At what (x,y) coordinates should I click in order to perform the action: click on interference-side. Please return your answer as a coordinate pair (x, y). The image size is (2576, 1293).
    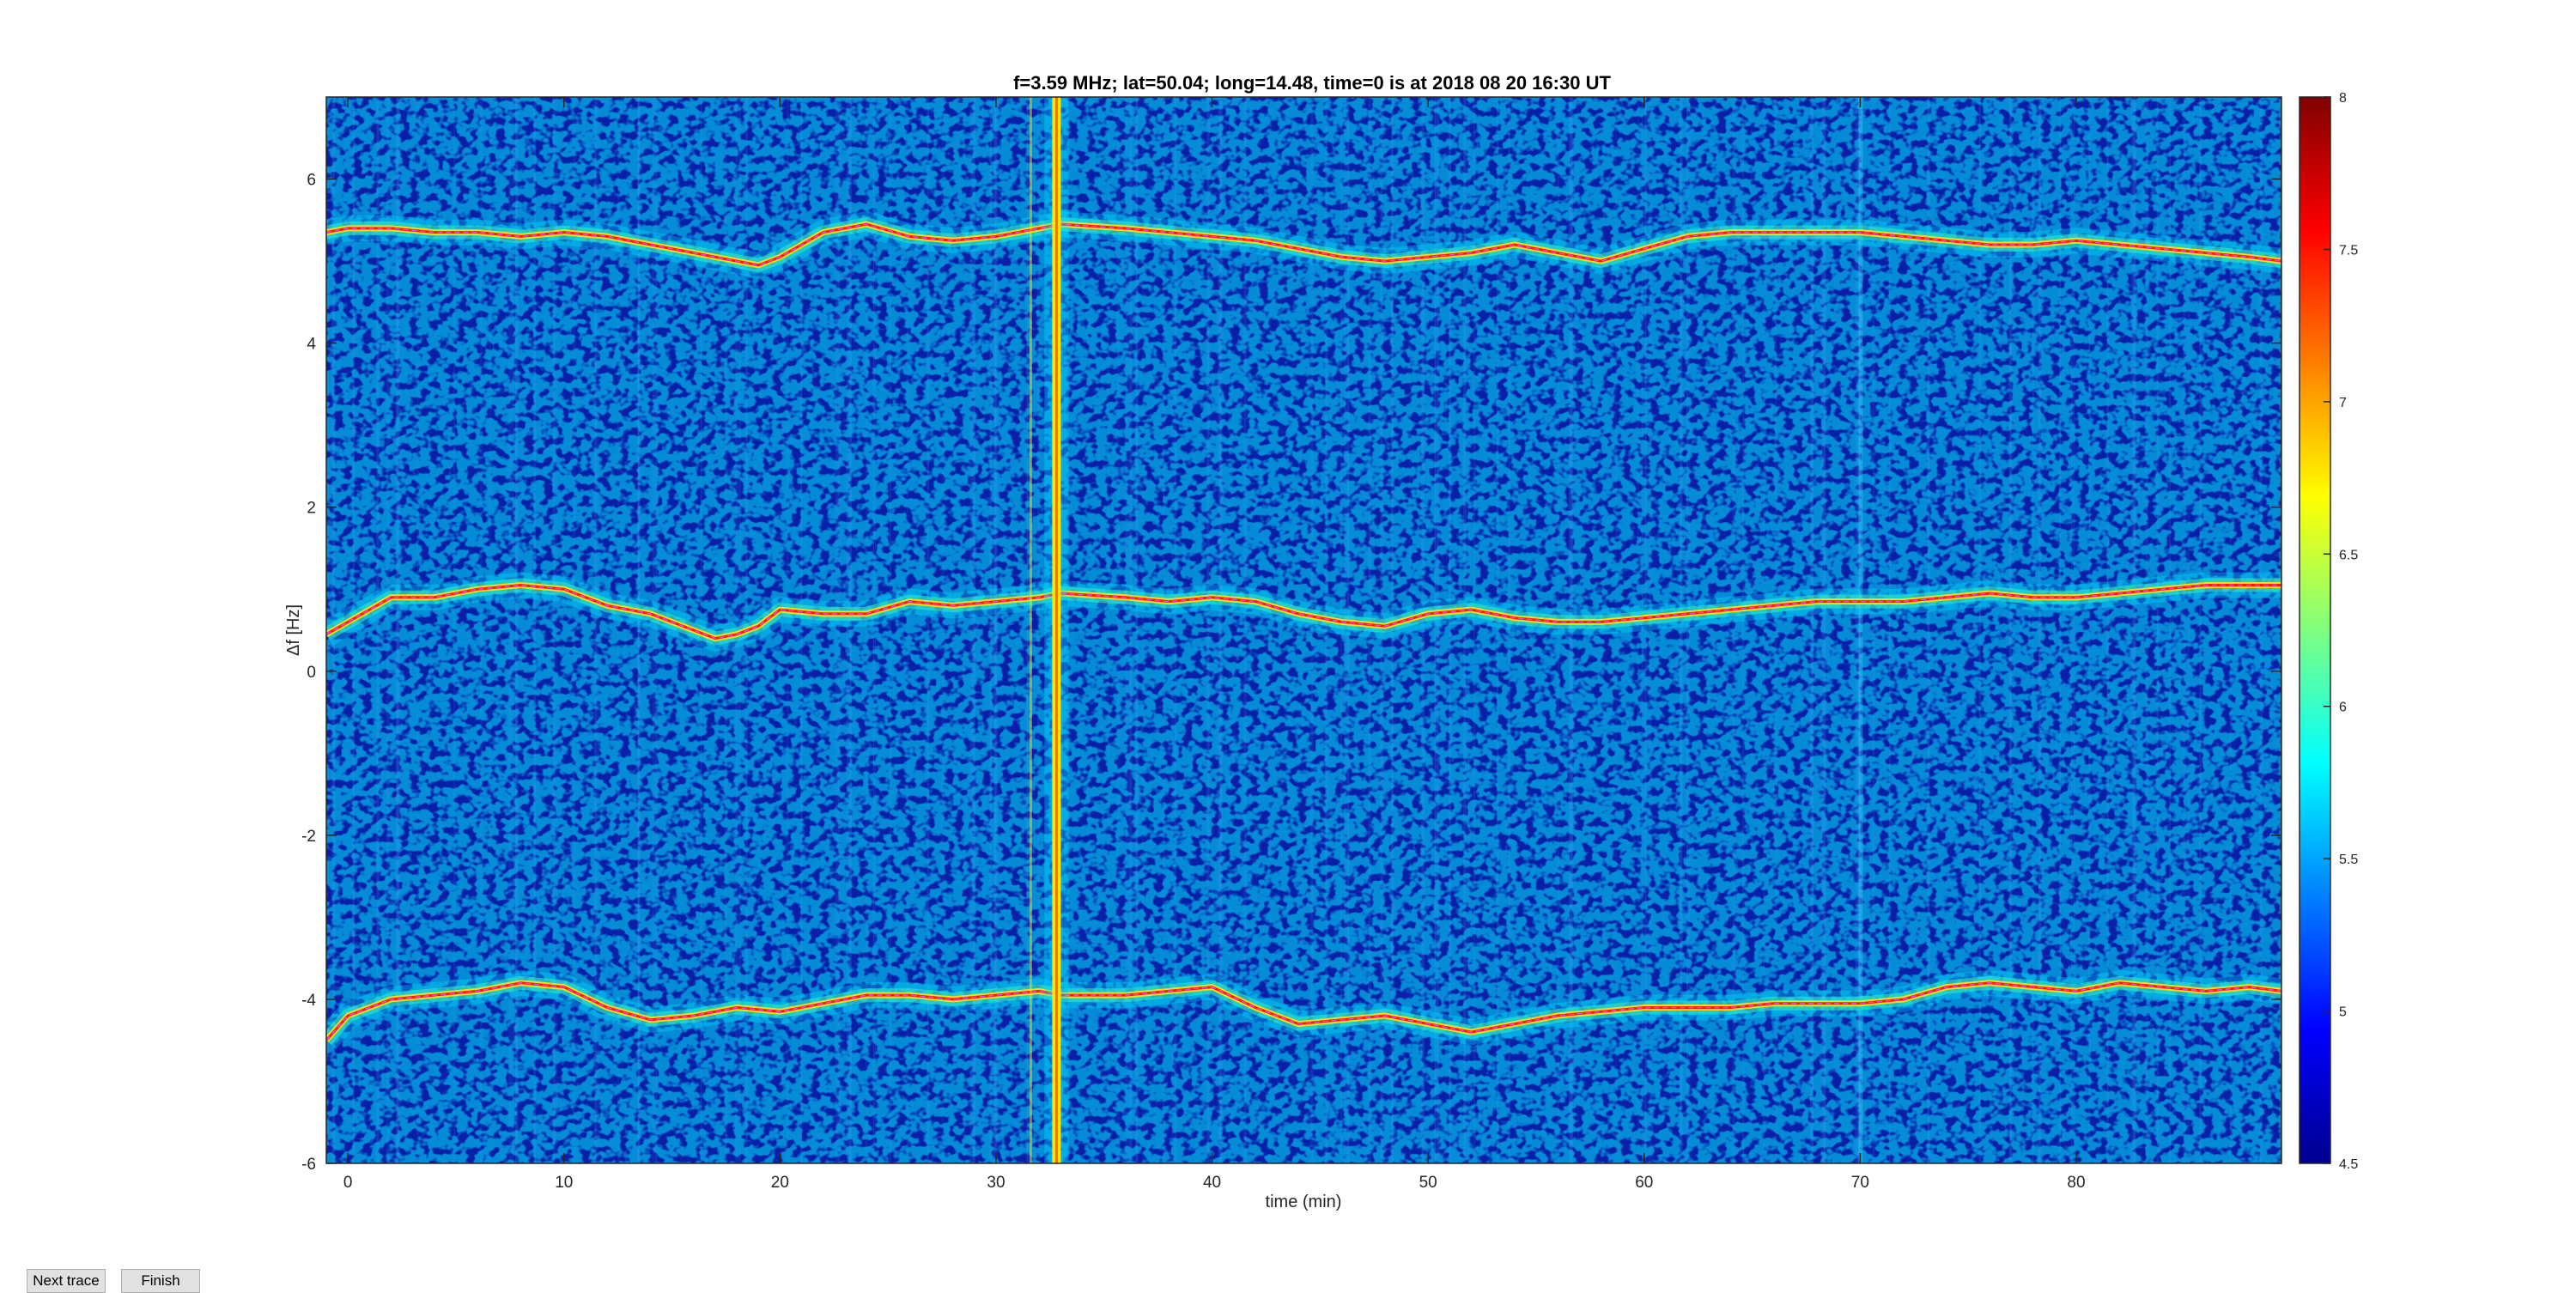
    Looking at the image, I should click on (1030, 630).